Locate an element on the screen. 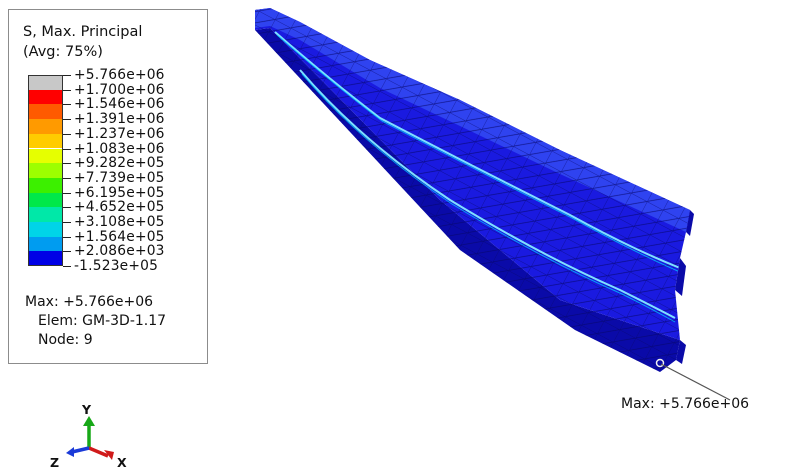  legend-level-label: +1.546e+06 is located at coordinates (119, 104).